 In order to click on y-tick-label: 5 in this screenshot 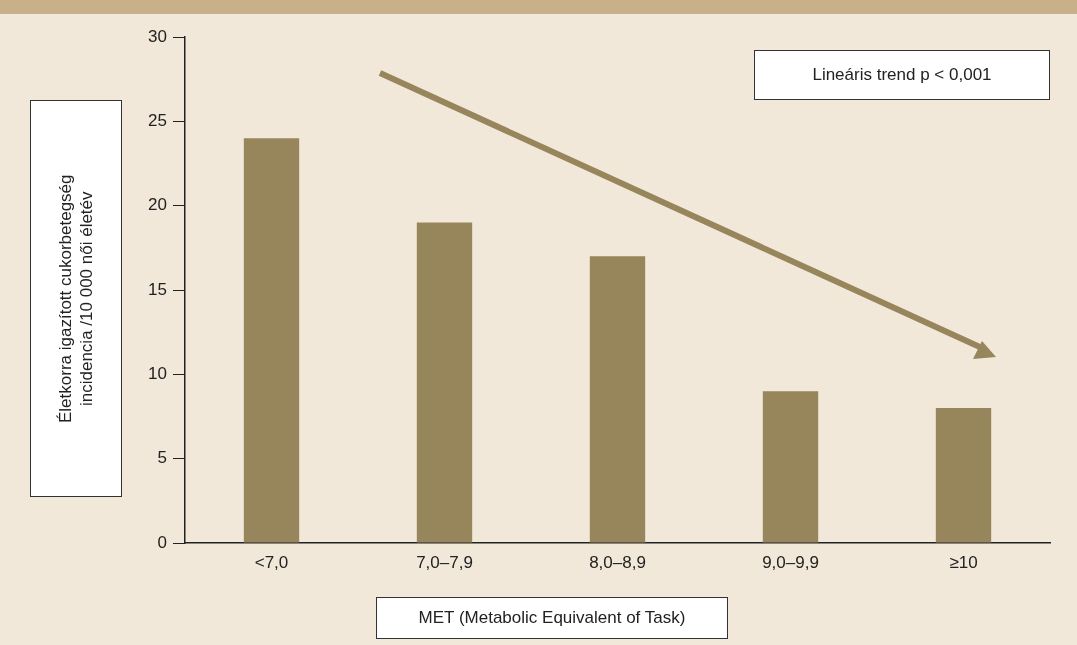, I will do `click(162, 458)`.